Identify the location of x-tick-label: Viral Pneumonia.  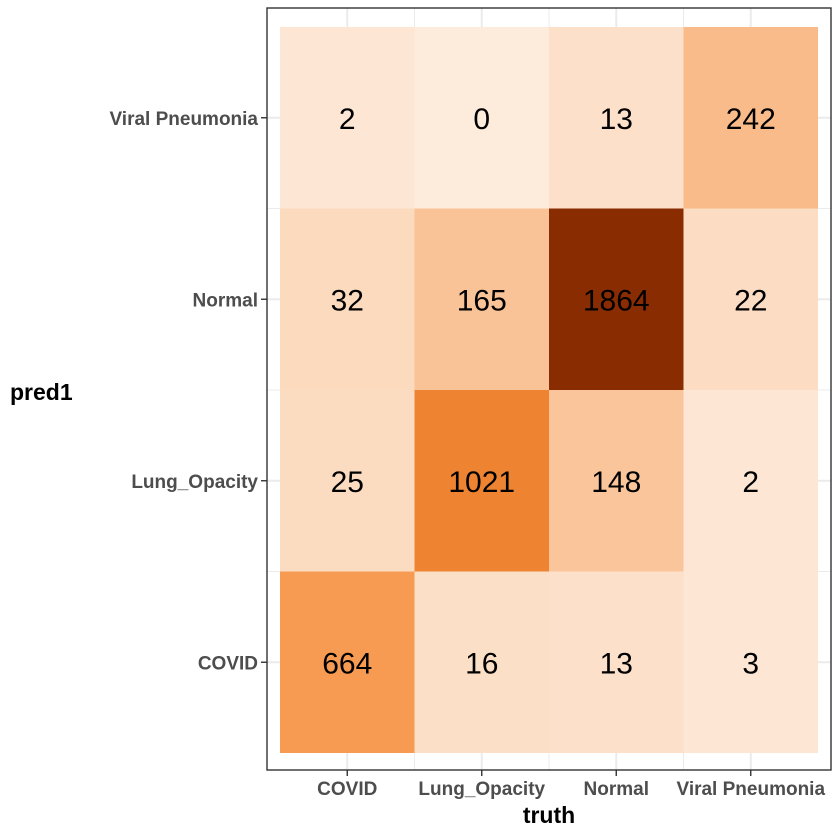
(750, 789).